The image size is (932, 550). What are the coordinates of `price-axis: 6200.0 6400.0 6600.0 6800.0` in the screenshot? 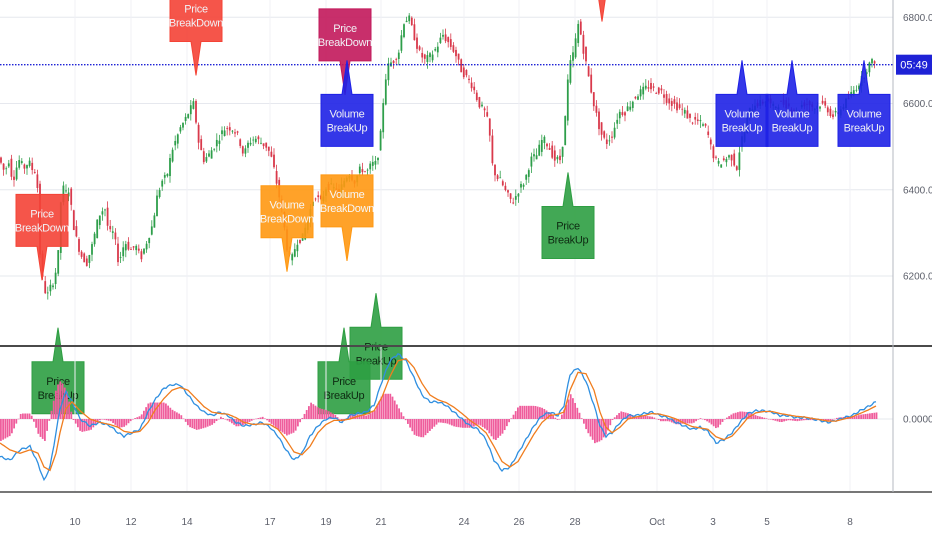 It's located at (917, 148).